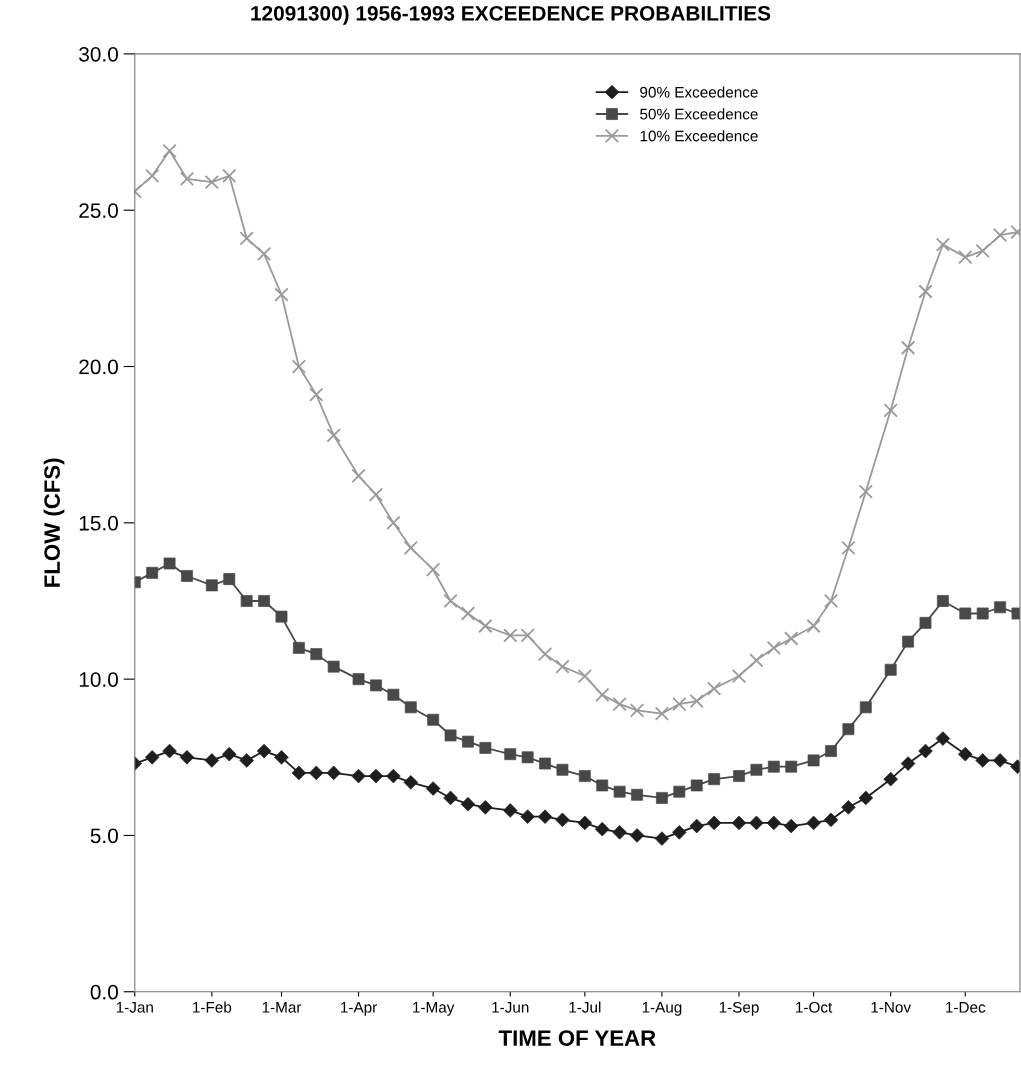 Image resolution: width=1021 pixels, height=1078 pixels. Describe the element at coordinates (662, 1009) in the screenshot. I see `x-tick-label: 1-Aug` at that location.